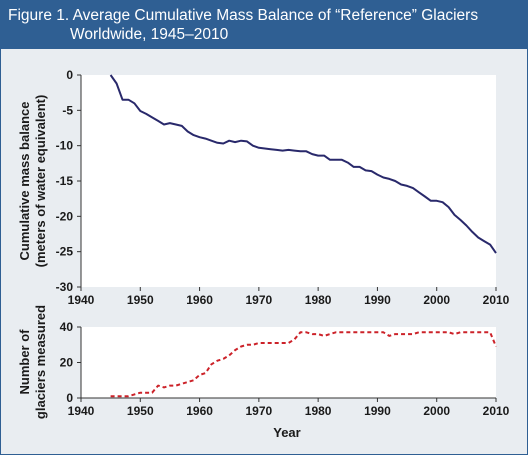 The width and height of the screenshot is (528, 455). I want to click on mass-balance-ylabel-line1: Cumulative mass balance, so click(24, 181).